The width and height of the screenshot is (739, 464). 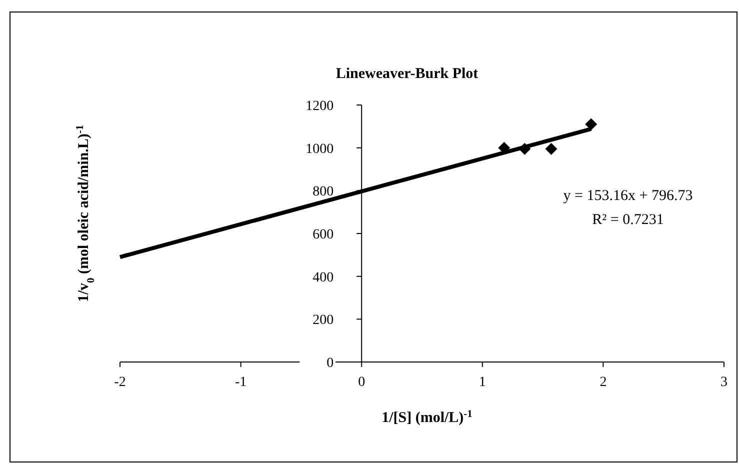 I want to click on x-tick-label: 2, so click(x=603, y=382).